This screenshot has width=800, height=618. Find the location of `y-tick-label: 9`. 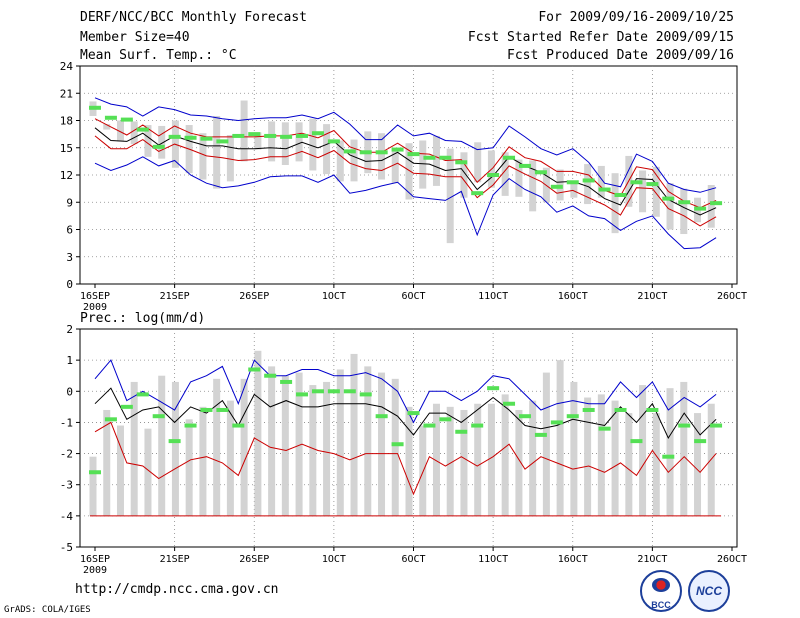

y-tick-label: 9 is located at coordinates (69, 202).